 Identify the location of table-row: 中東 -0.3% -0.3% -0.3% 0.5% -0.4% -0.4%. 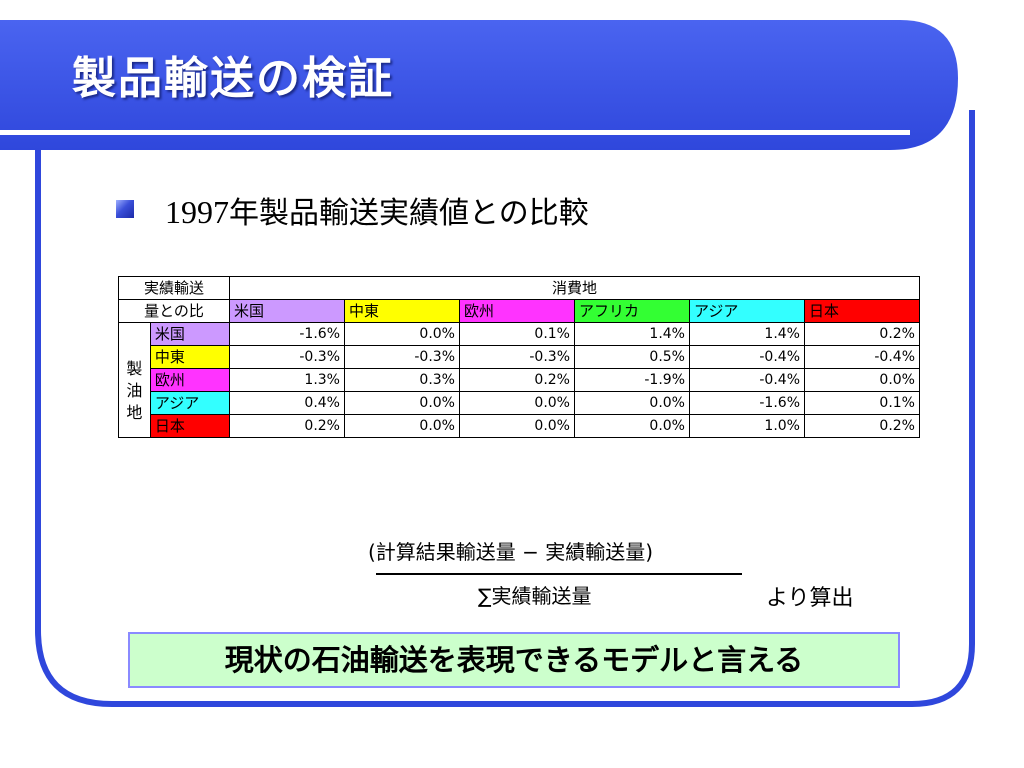
(519, 357).